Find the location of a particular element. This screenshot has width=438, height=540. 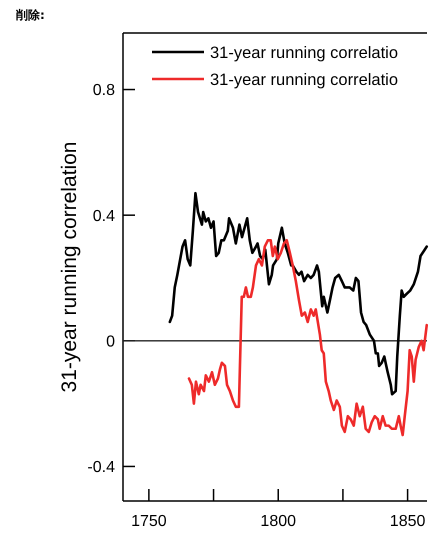

x-tick-label: 1800 is located at coordinates (278, 521).